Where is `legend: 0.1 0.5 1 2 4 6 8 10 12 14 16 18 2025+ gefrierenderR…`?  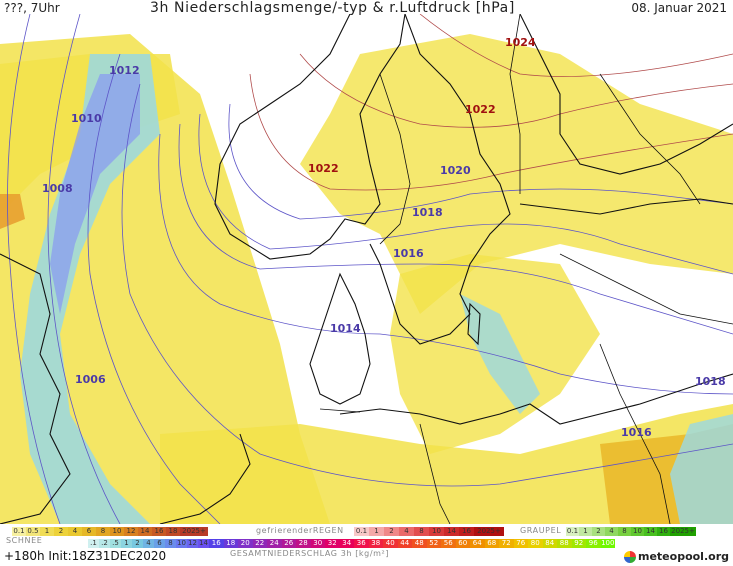
legend: 0.1 0.5 1 2 4 6 8 10 12 14 16 18 2025+ gefrierenderR… is located at coordinates (366, 545).